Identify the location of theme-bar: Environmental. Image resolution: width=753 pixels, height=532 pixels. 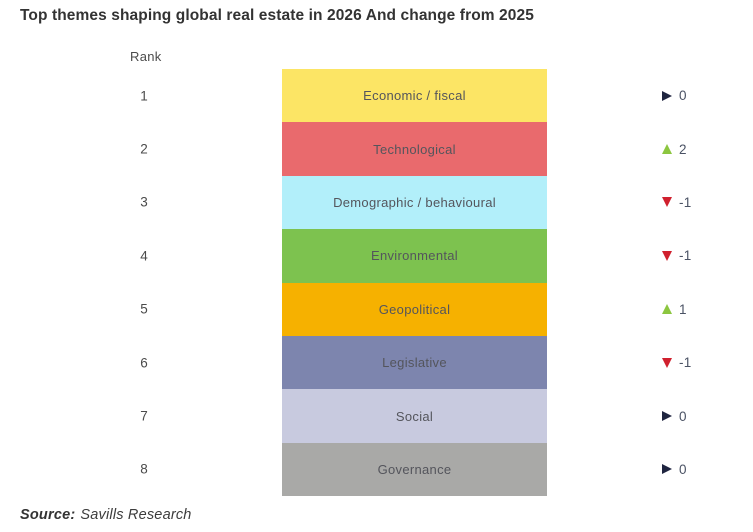
(414, 256).